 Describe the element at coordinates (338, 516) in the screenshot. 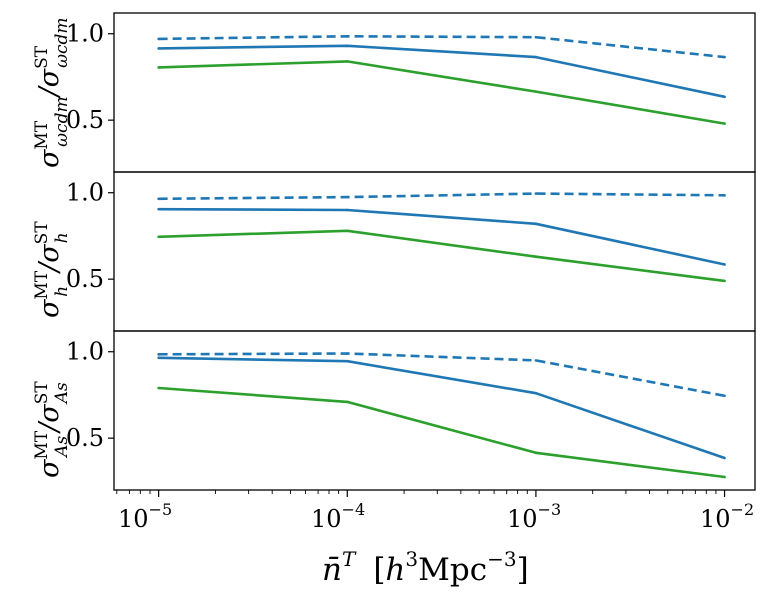

I see `xtick-label-1e-4: 10⁻⁴` at that location.